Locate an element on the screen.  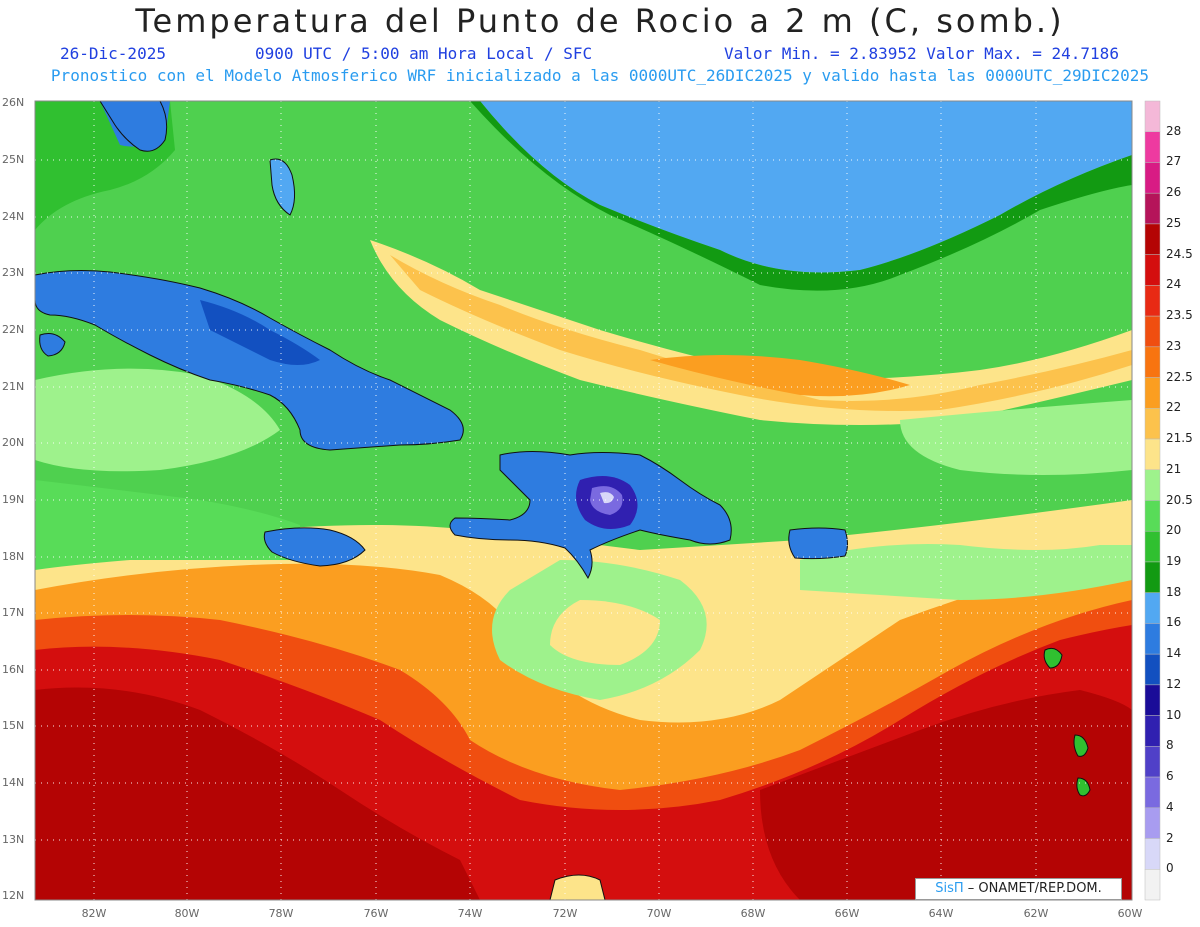
lon-label: 64W is located at coordinates (941, 913).